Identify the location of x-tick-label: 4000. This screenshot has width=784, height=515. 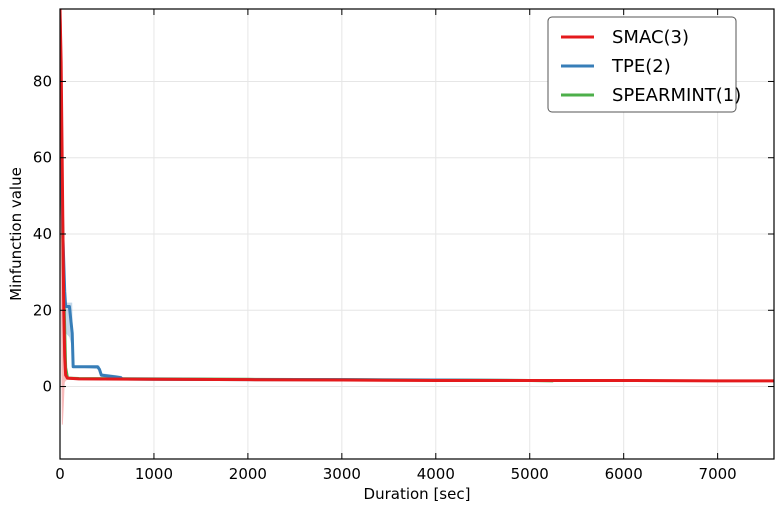
(436, 474).